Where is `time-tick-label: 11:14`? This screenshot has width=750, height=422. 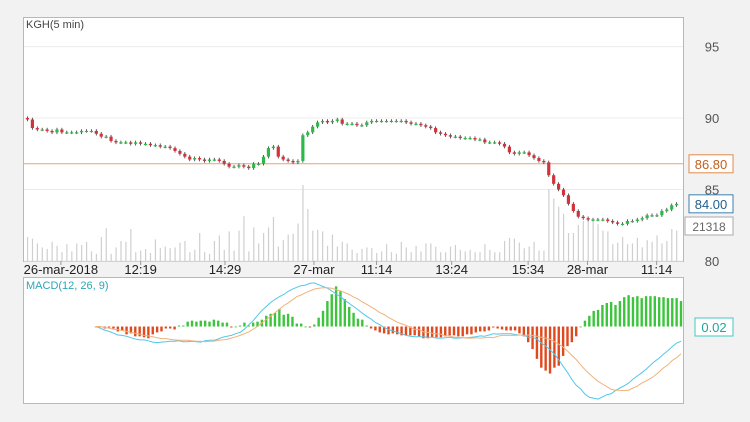
time-tick-label: 11:14 is located at coordinates (657, 269).